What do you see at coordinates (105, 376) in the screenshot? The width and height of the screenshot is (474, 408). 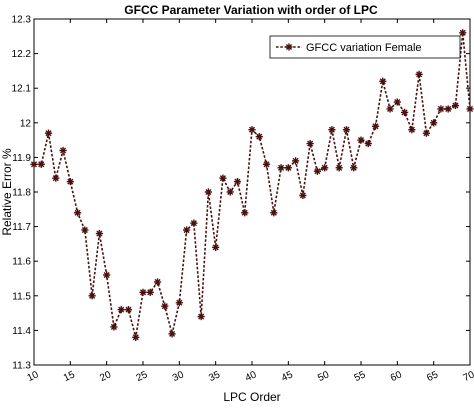 I see `x-tick-label: 20` at bounding box center [105, 376].